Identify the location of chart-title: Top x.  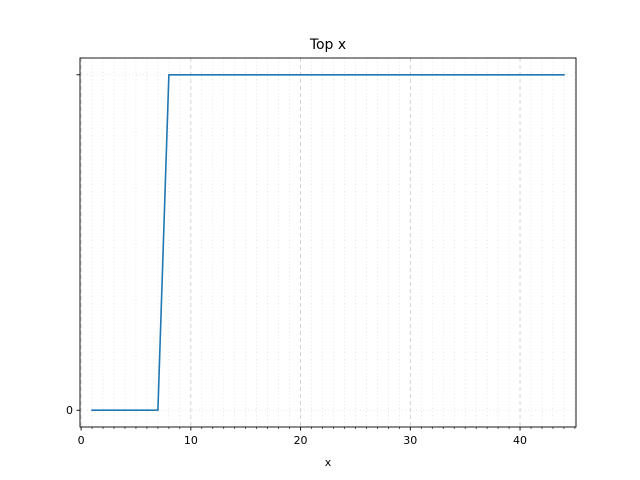
(327, 45).